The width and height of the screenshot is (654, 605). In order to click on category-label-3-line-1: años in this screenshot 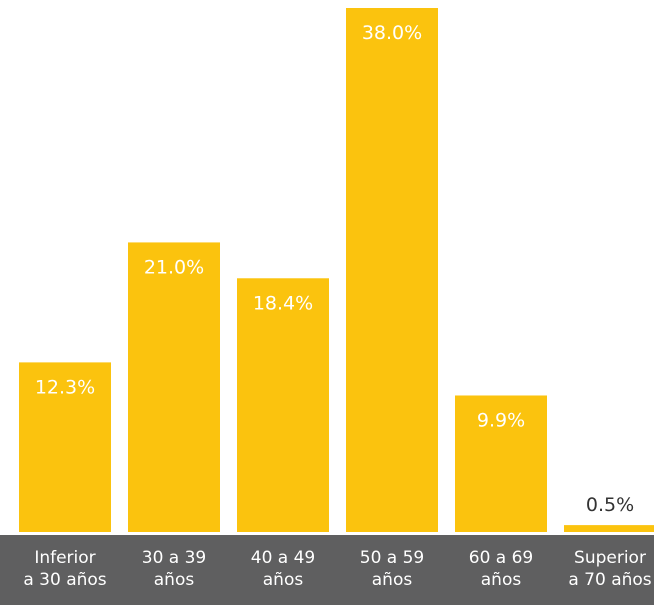, I will do `click(392, 580)`.